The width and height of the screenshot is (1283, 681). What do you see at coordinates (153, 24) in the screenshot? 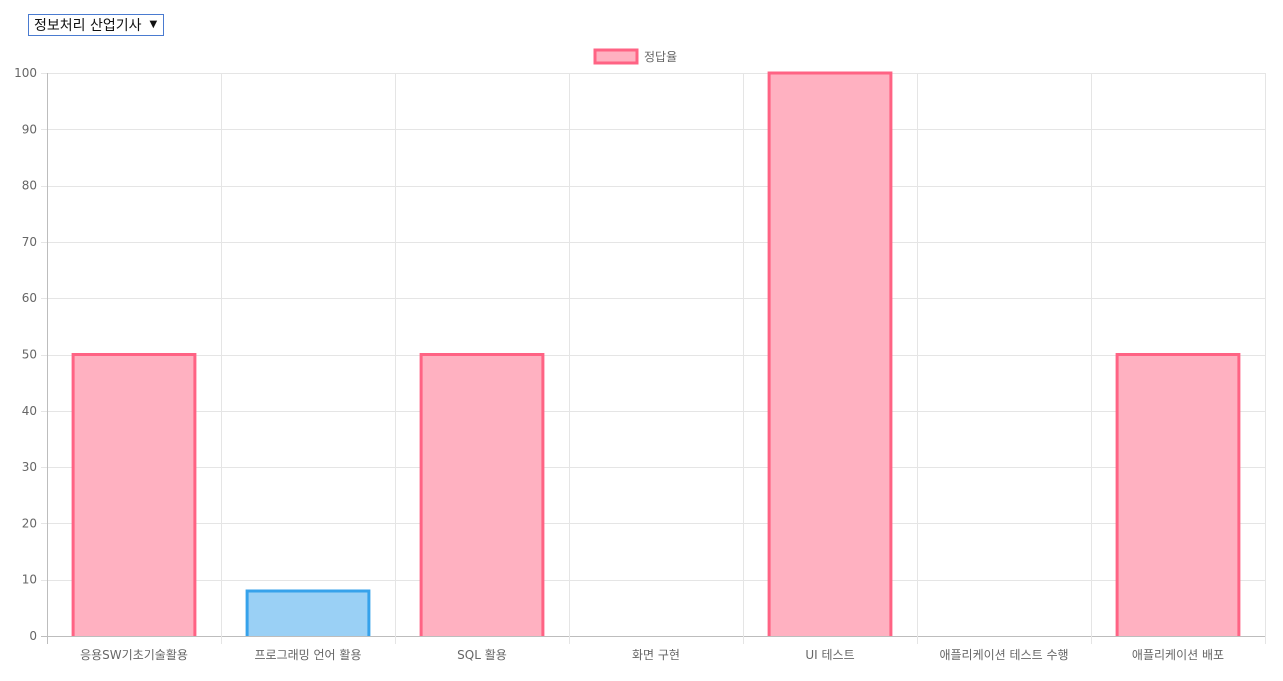
I see `triangle-down-icon: ▼` at bounding box center [153, 24].